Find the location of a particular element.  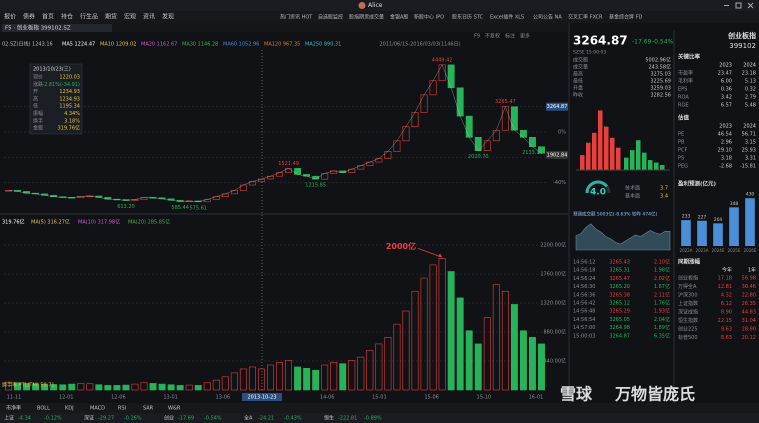

row-label: PS is located at coordinates (681, 159).